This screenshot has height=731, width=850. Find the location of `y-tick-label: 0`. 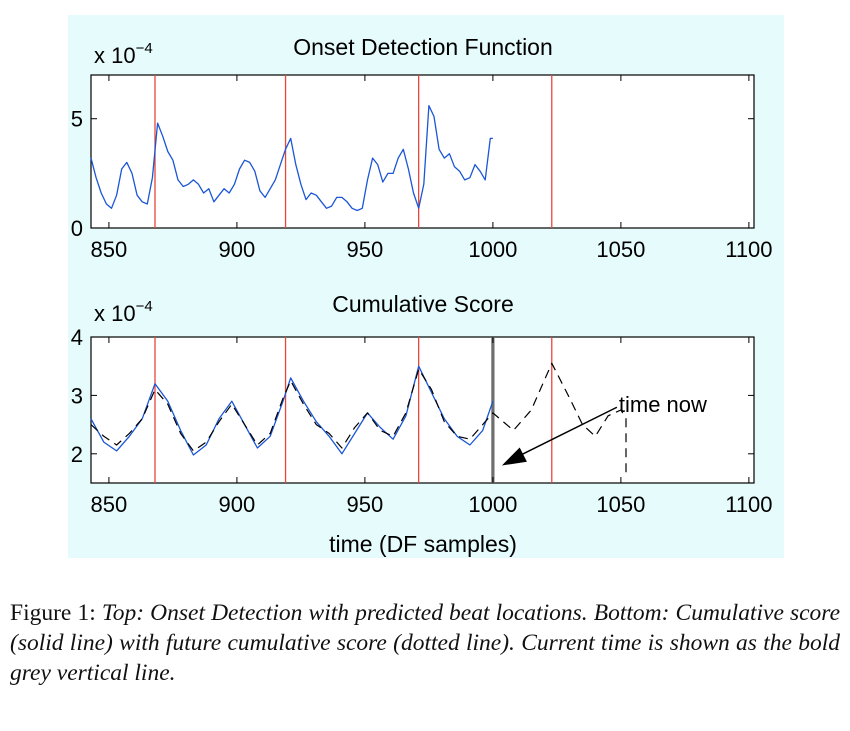

y-tick-label: 0 is located at coordinates (77, 228).